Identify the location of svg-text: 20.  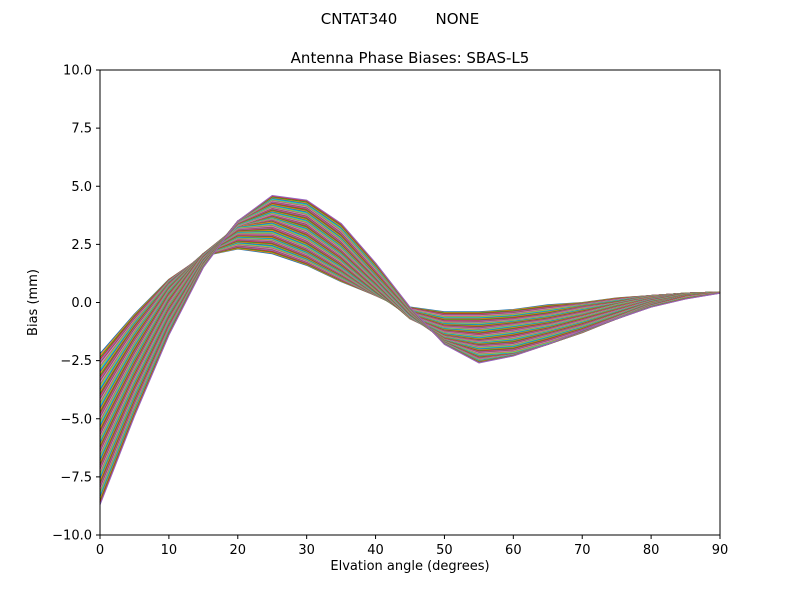
(238, 550).